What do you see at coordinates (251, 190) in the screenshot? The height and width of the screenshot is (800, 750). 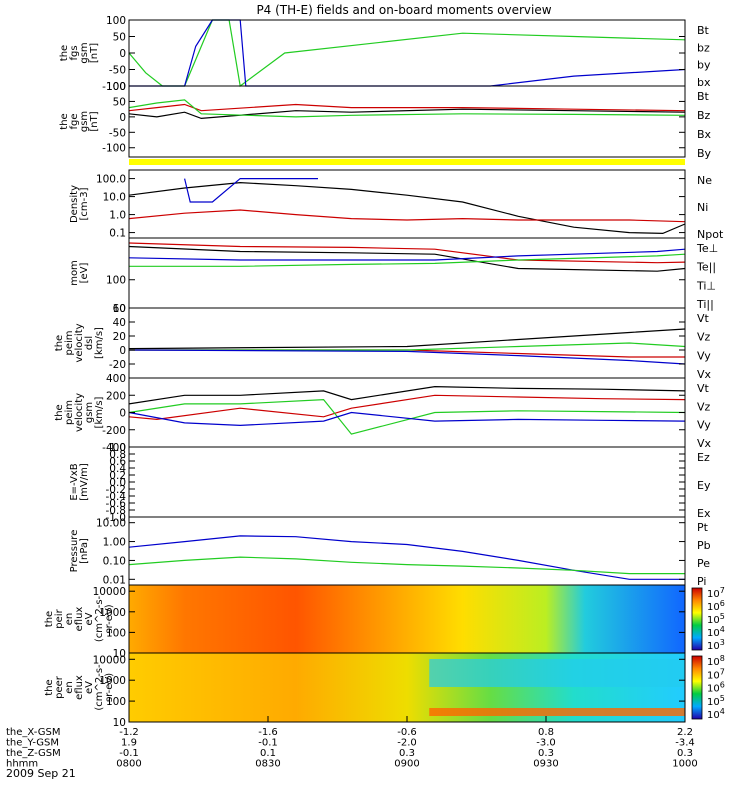 I see `series-Npot` at bounding box center [251, 190].